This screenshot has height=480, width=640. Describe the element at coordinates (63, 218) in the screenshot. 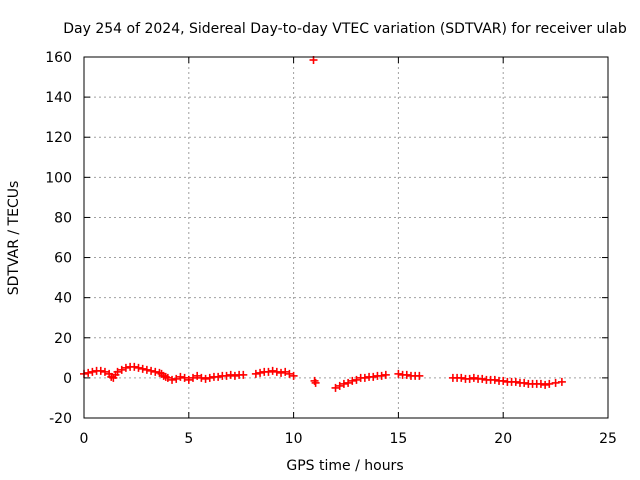

I see `y-tick-label: 80` at that location.